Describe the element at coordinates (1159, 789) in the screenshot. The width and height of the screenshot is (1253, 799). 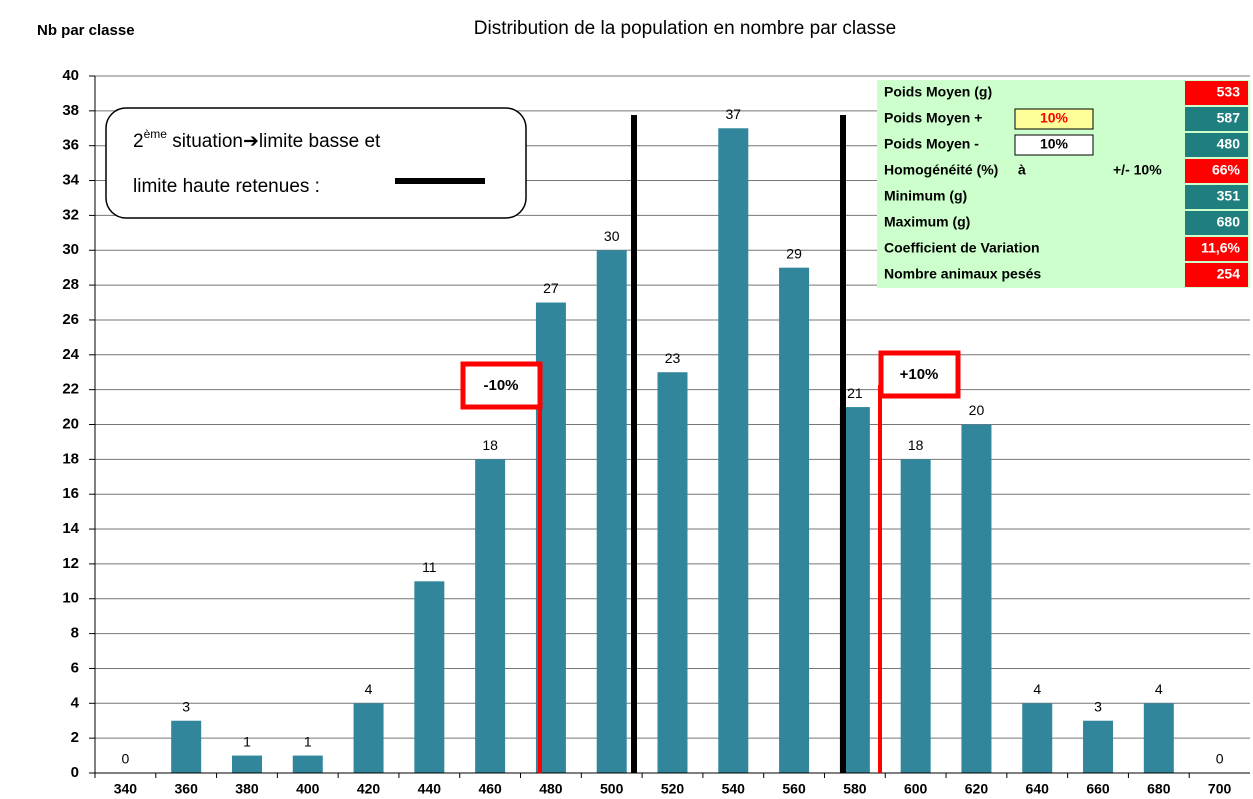
I see `x-tick-label: 680` at that location.